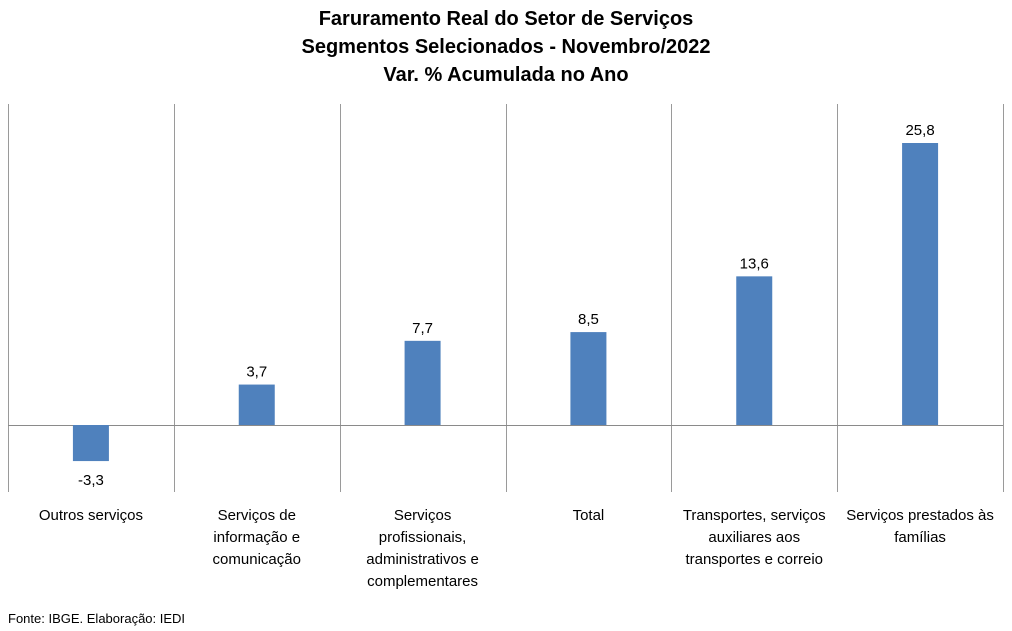 Image resolution: width=1012 pixels, height=631 pixels. I want to click on category-label: Serviços prestados às, so click(920, 515).